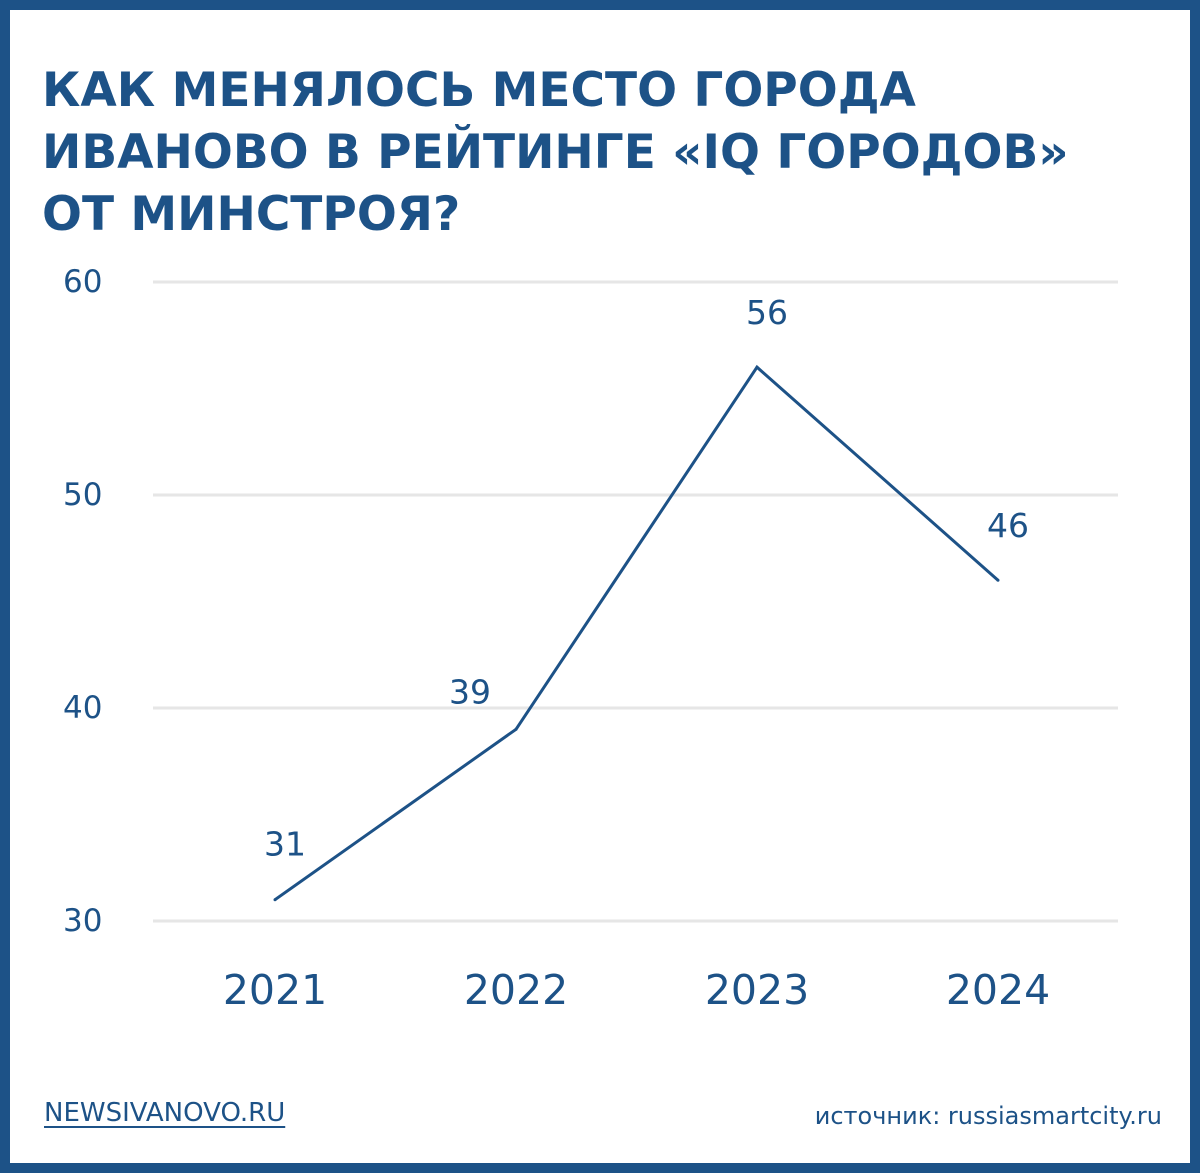 The image size is (1200, 1173). I want to click on title-line-2: ИВАНОВО В РЕЙТИНГЕ «IQ ГОРОДОВ», so click(555, 152).